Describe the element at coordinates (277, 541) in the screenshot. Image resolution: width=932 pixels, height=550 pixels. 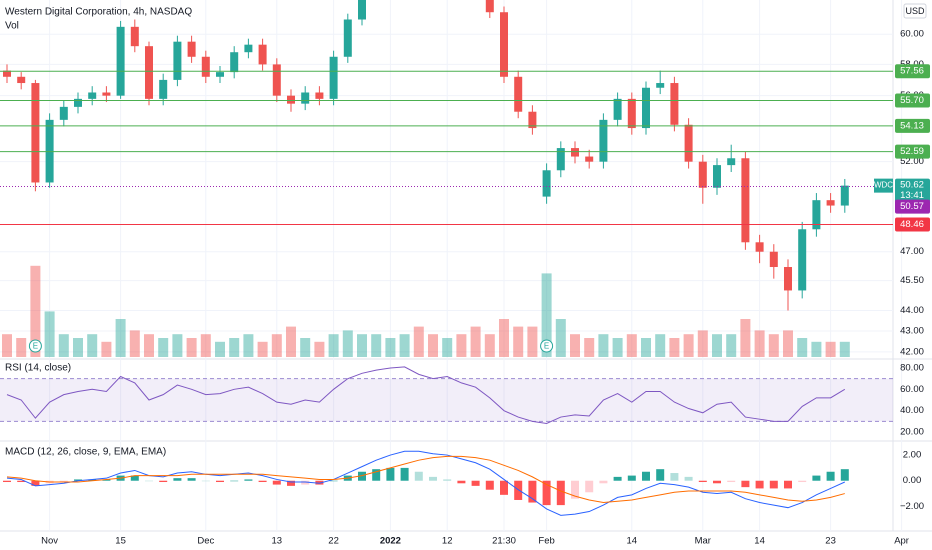
I see `x-tick-label: 13` at that location.